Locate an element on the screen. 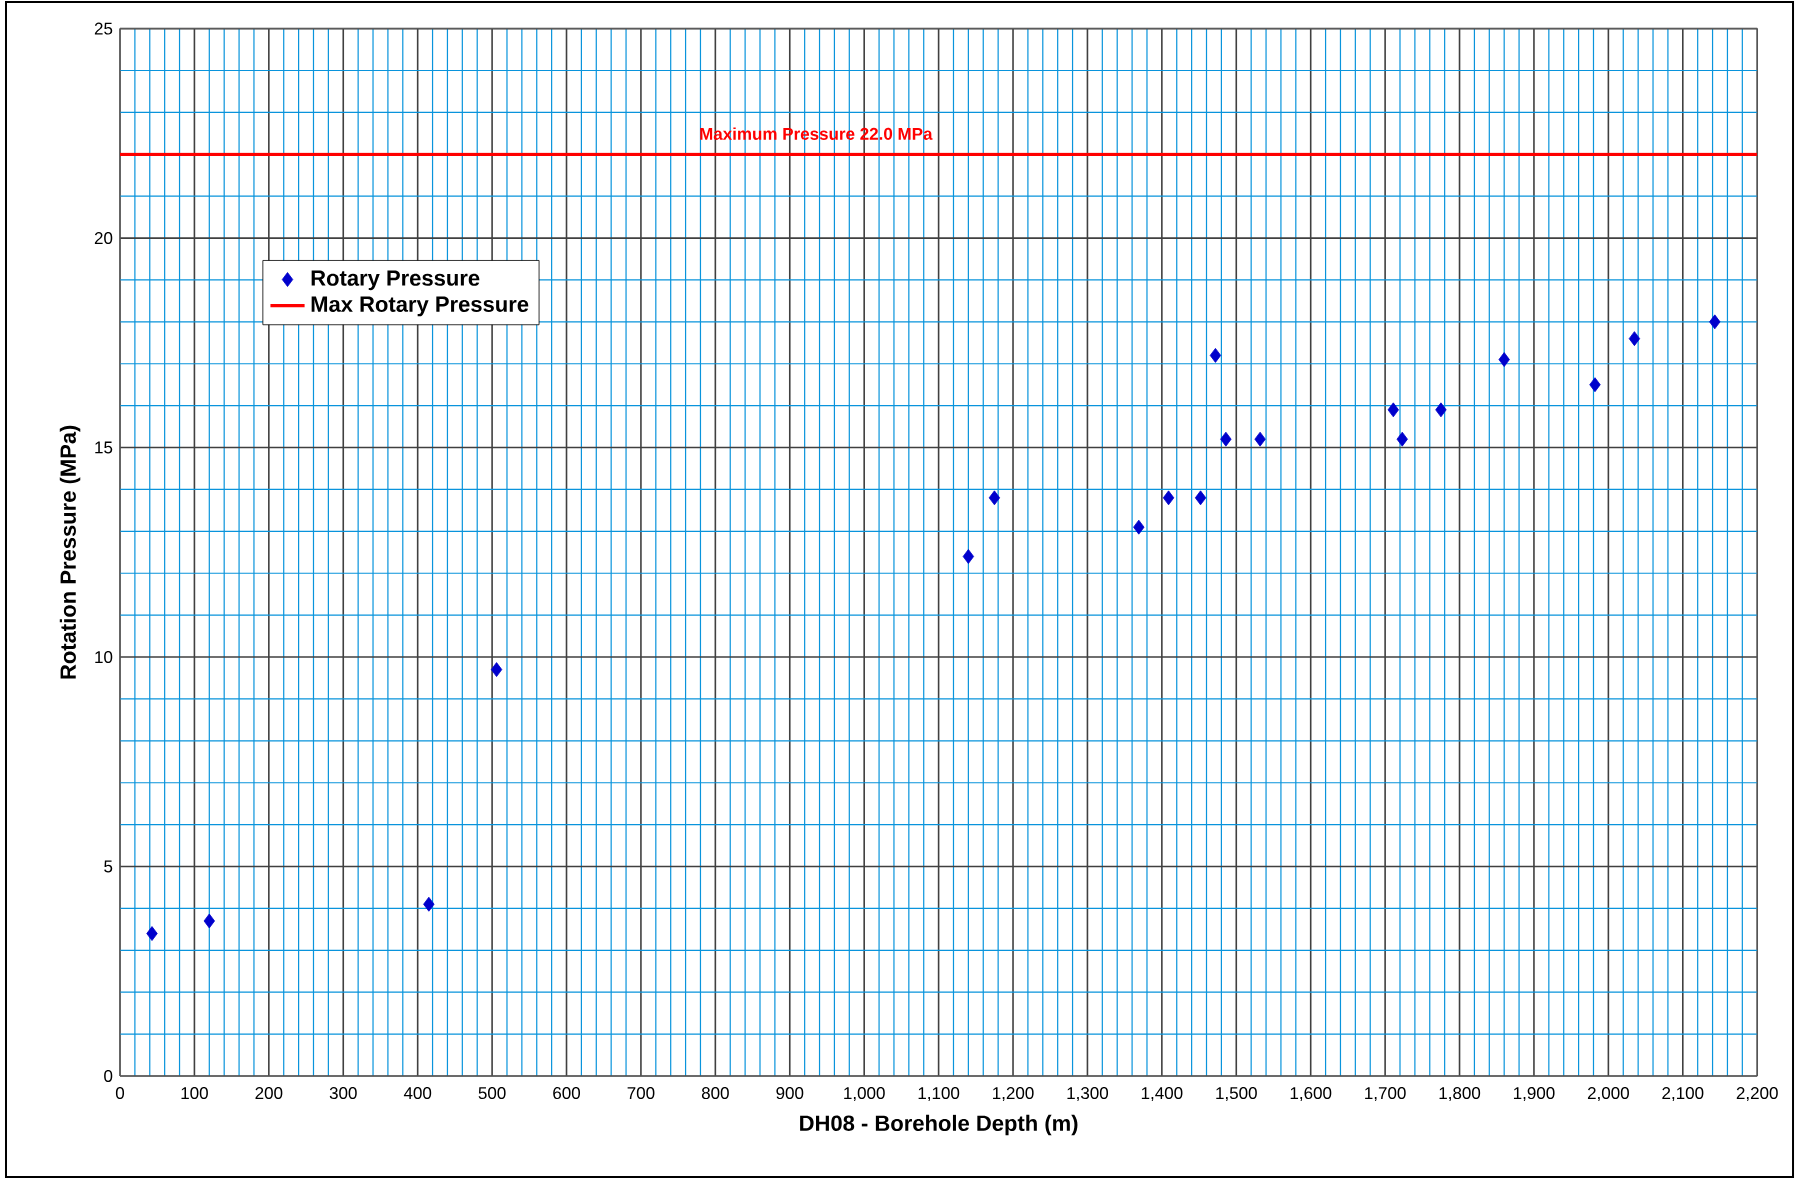 Image resolution: width=1795 pixels, height=1179 pixels. x-tick-label: 1,700 is located at coordinates (1385, 1094).